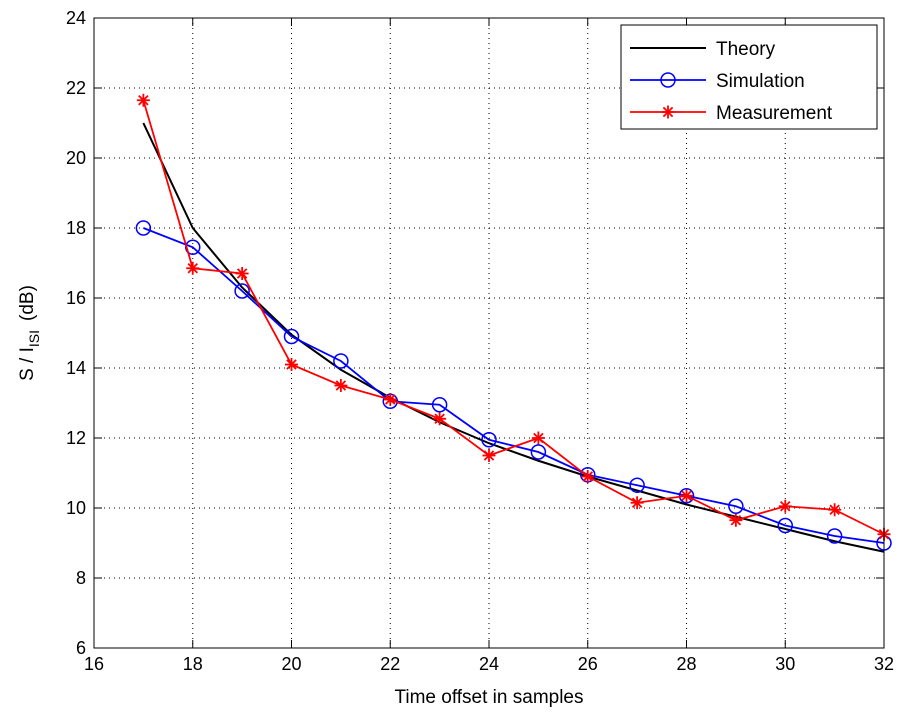 This screenshot has width=904, height=713. I want to click on y-tick-label: 18, so click(76, 228).